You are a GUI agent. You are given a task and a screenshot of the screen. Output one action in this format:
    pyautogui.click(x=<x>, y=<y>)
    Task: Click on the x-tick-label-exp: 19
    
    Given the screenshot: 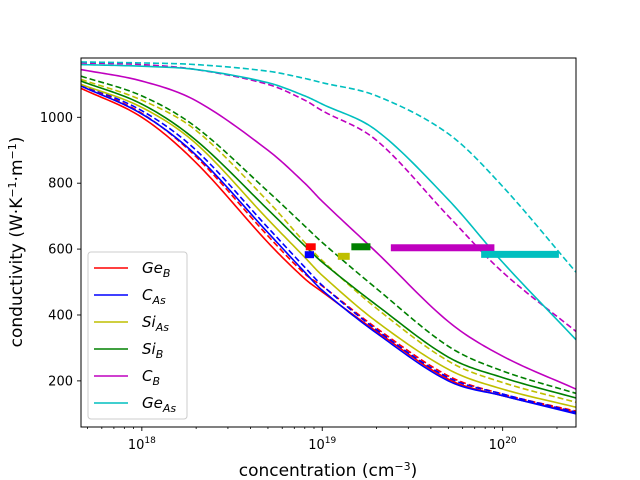 What is the action you would take?
    pyautogui.click(x=331, y=441)
    